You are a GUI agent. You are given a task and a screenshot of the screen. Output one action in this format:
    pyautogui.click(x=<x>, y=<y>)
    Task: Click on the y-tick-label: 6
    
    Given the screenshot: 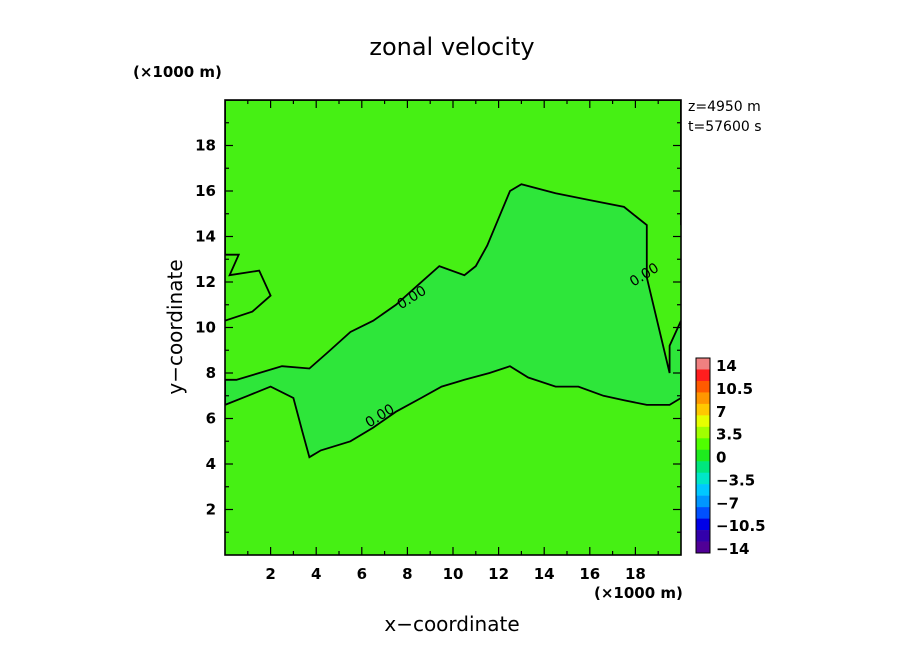 What is the action you would take?
    pyautogui.click(x=211, y=419)
    